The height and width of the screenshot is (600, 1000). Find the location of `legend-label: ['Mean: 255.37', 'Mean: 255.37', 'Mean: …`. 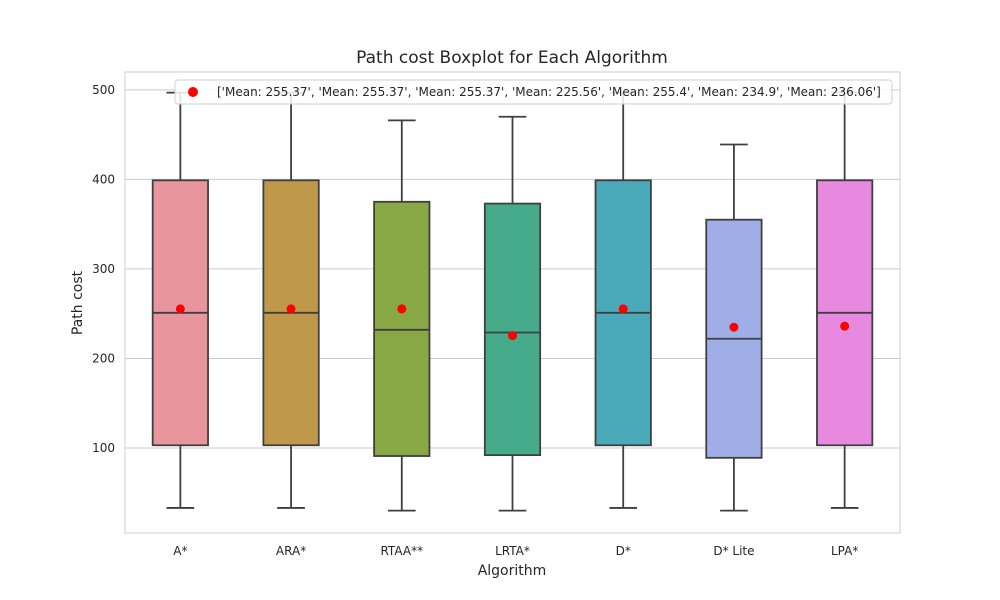

legend-label: ['Mean: 255.37', 'Mean: 255.37', 'Mean: … is located at coordinates (549, 92).